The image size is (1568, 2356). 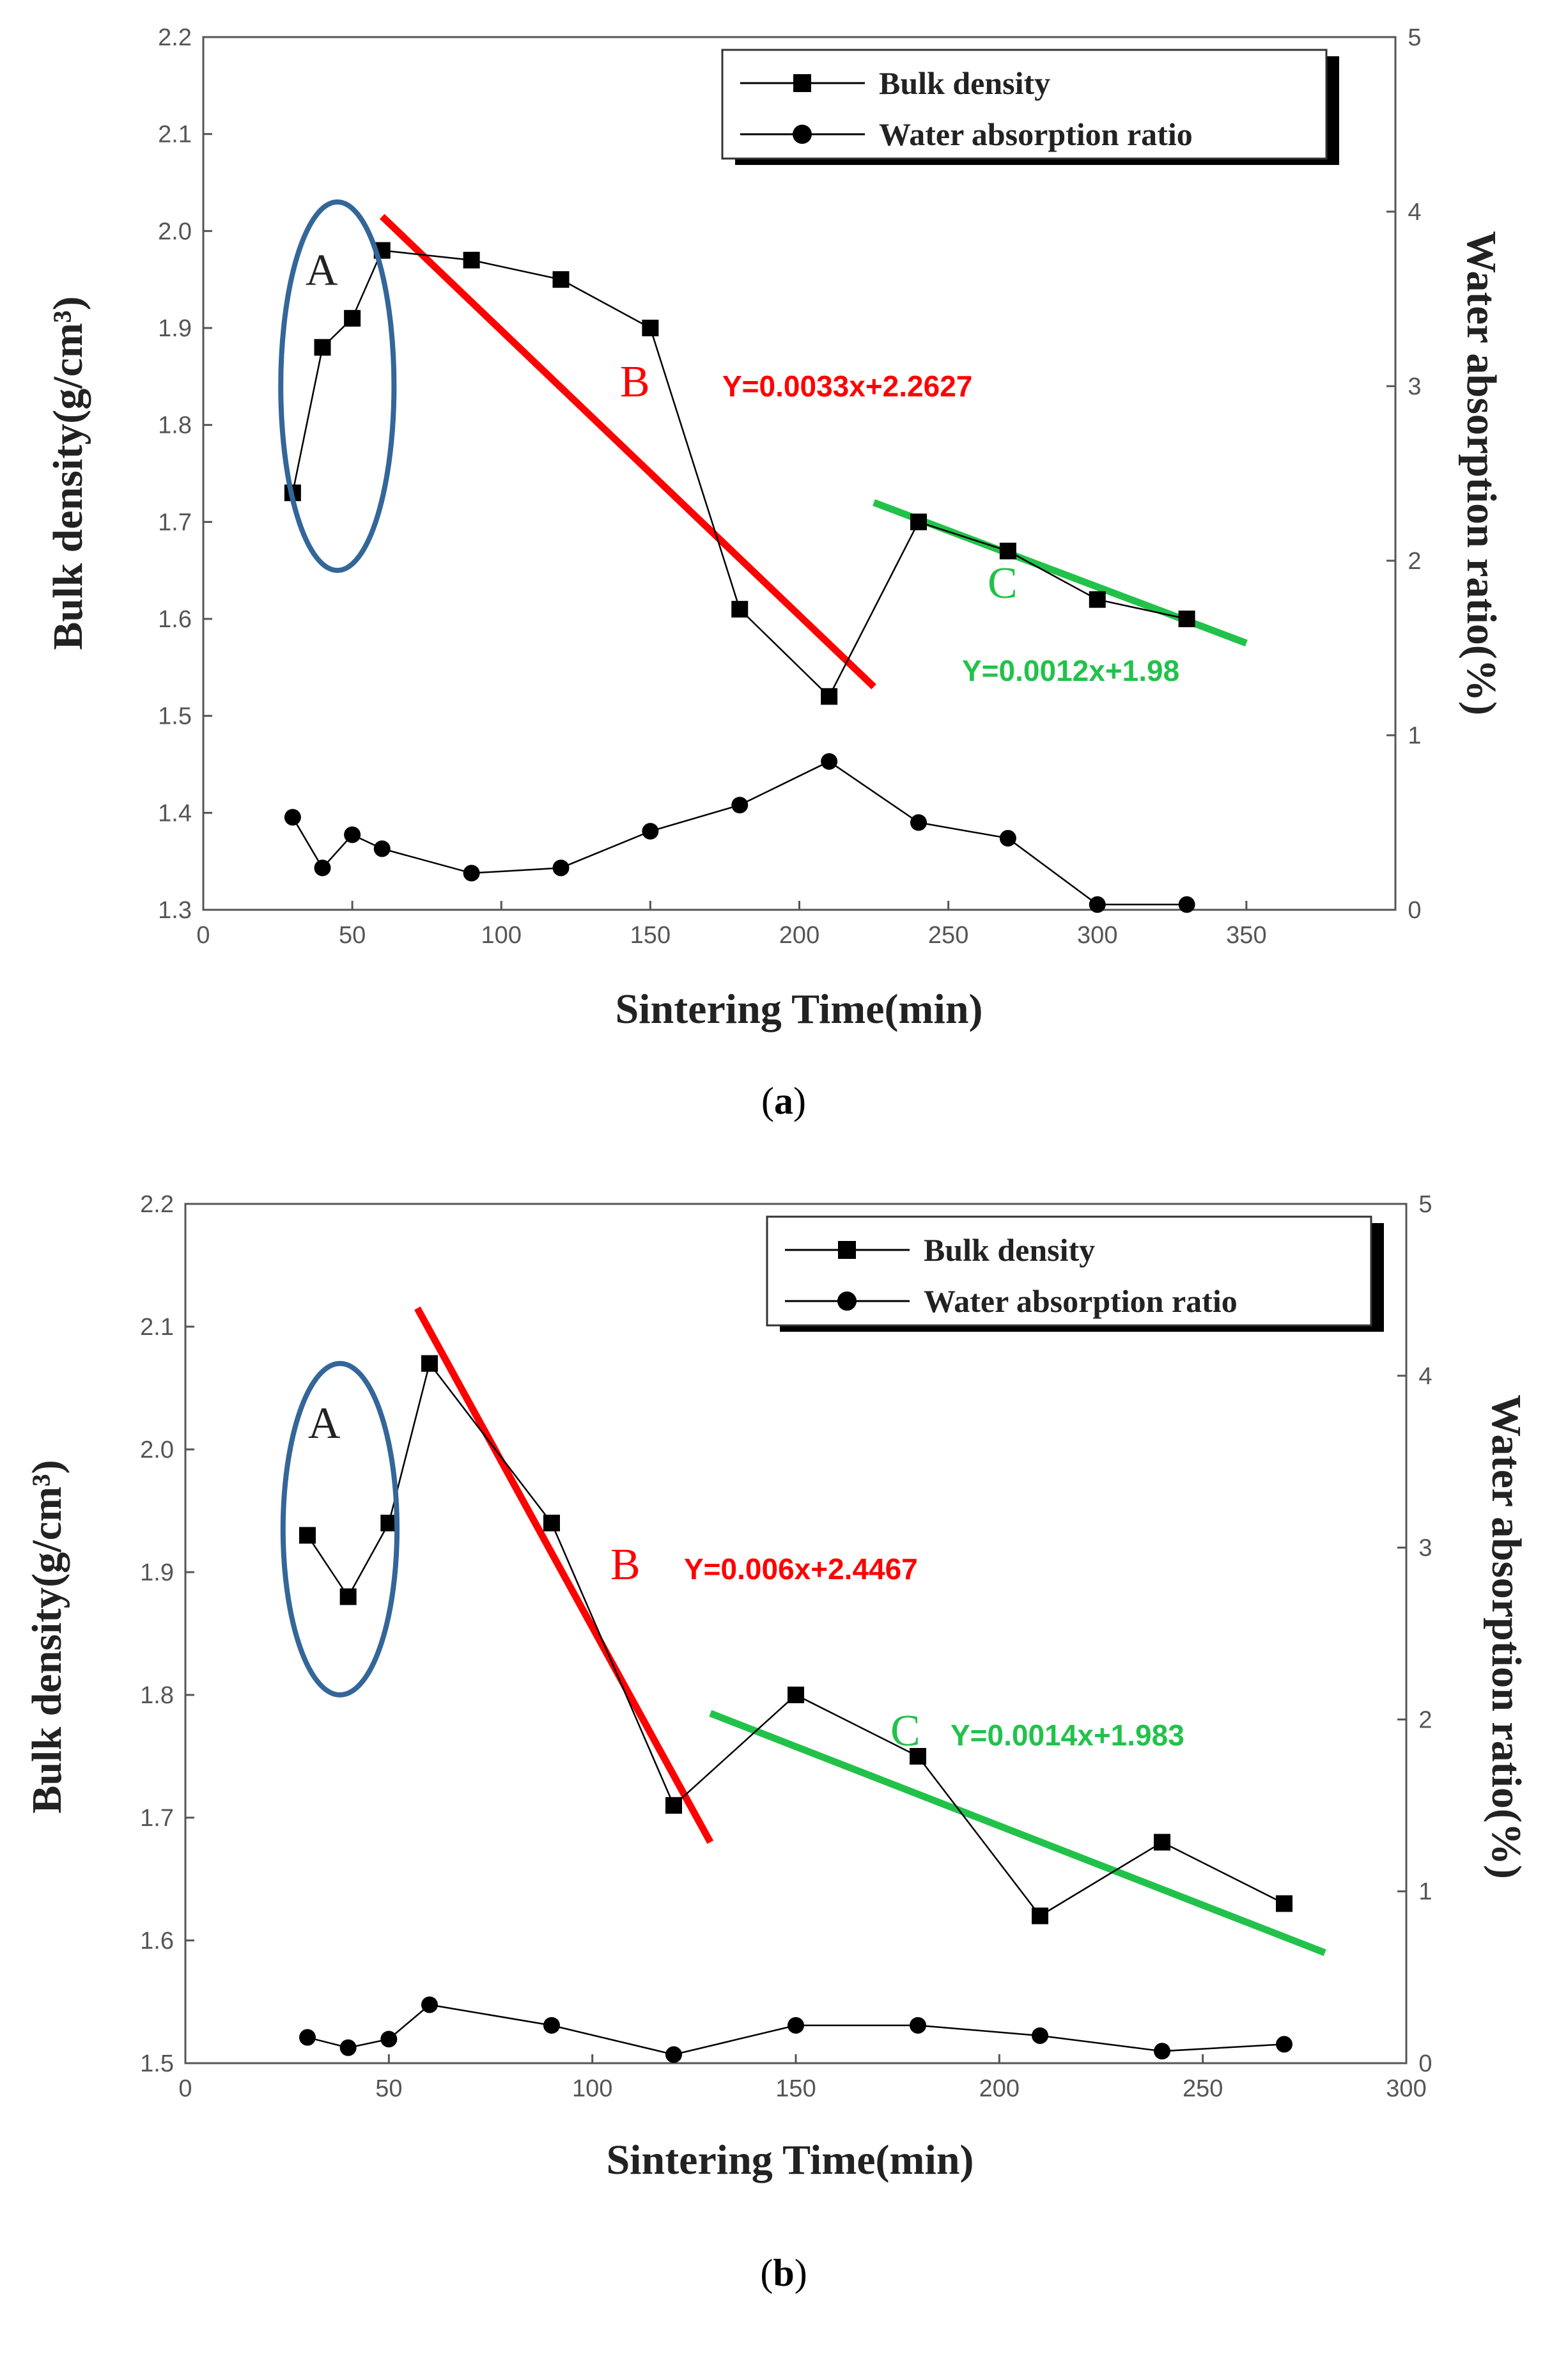 I want to click on legend: Bulk density Water absorption ratio, so click(x=1075, y=1273).